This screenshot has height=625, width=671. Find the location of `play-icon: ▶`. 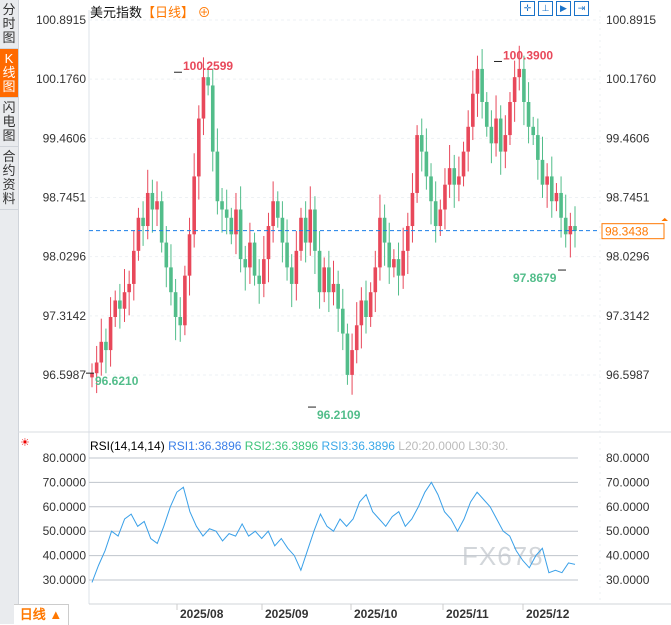

play-icon: ▶ is located at coordinates (563, 8).